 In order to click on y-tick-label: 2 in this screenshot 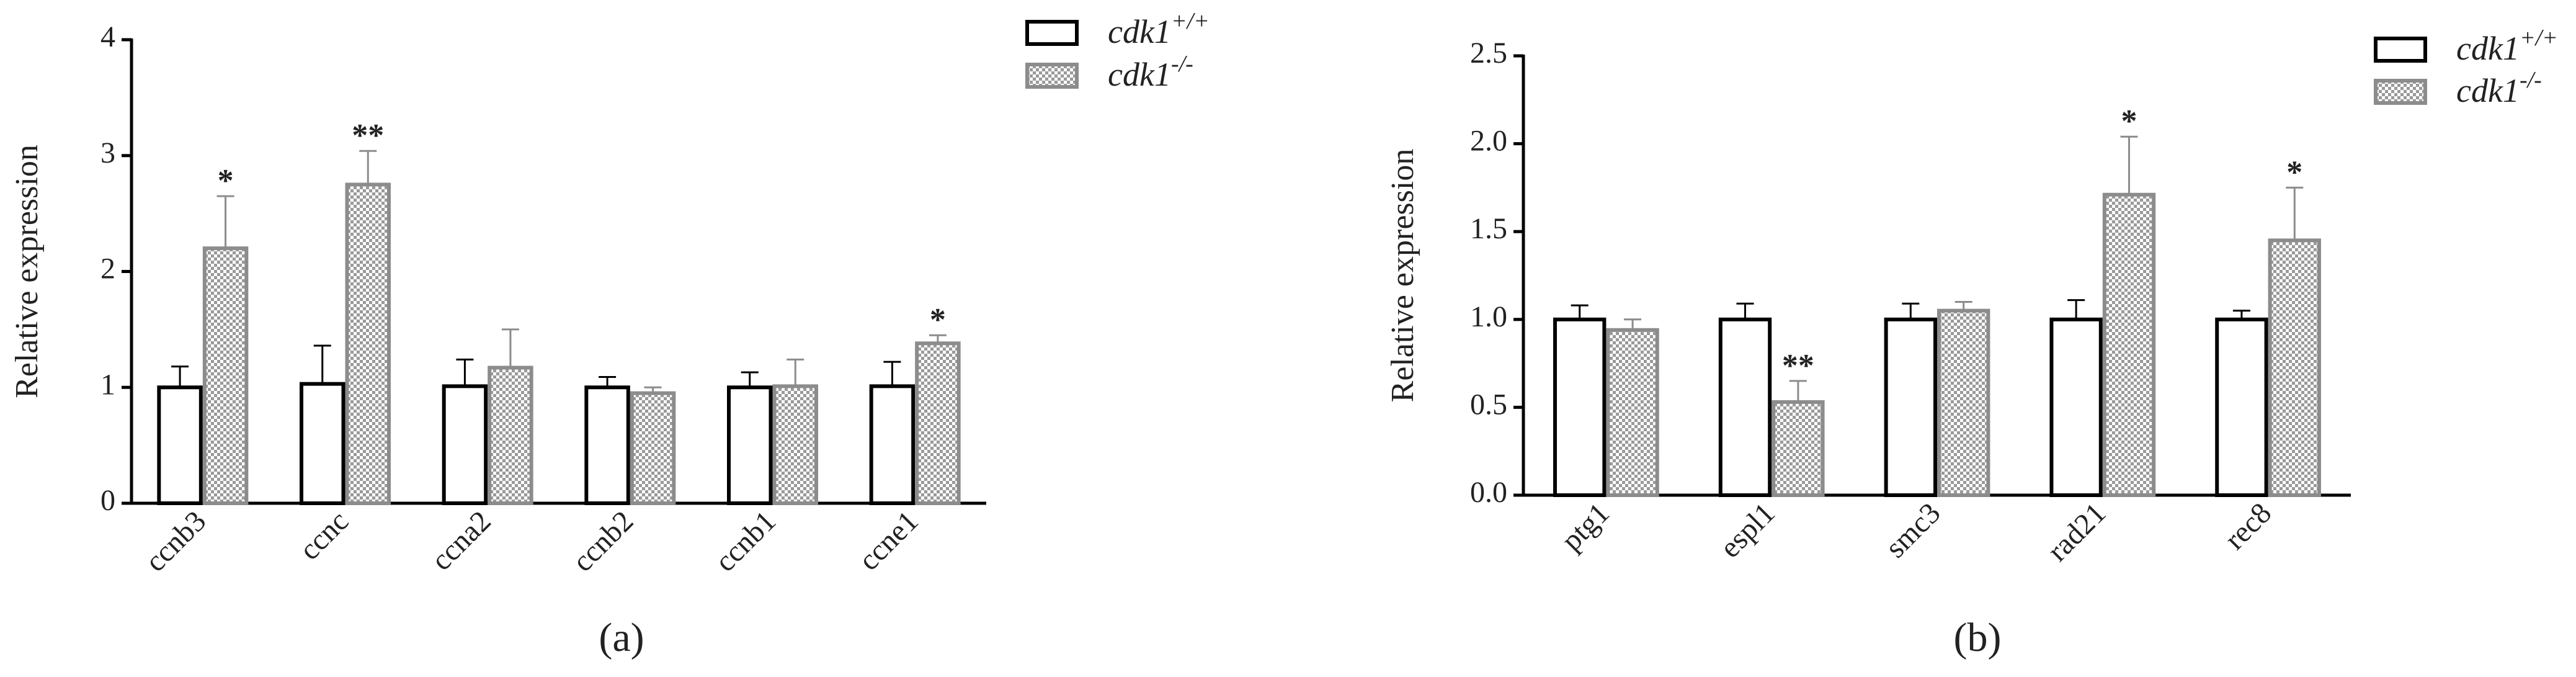, I will do `click(108, 269)`.